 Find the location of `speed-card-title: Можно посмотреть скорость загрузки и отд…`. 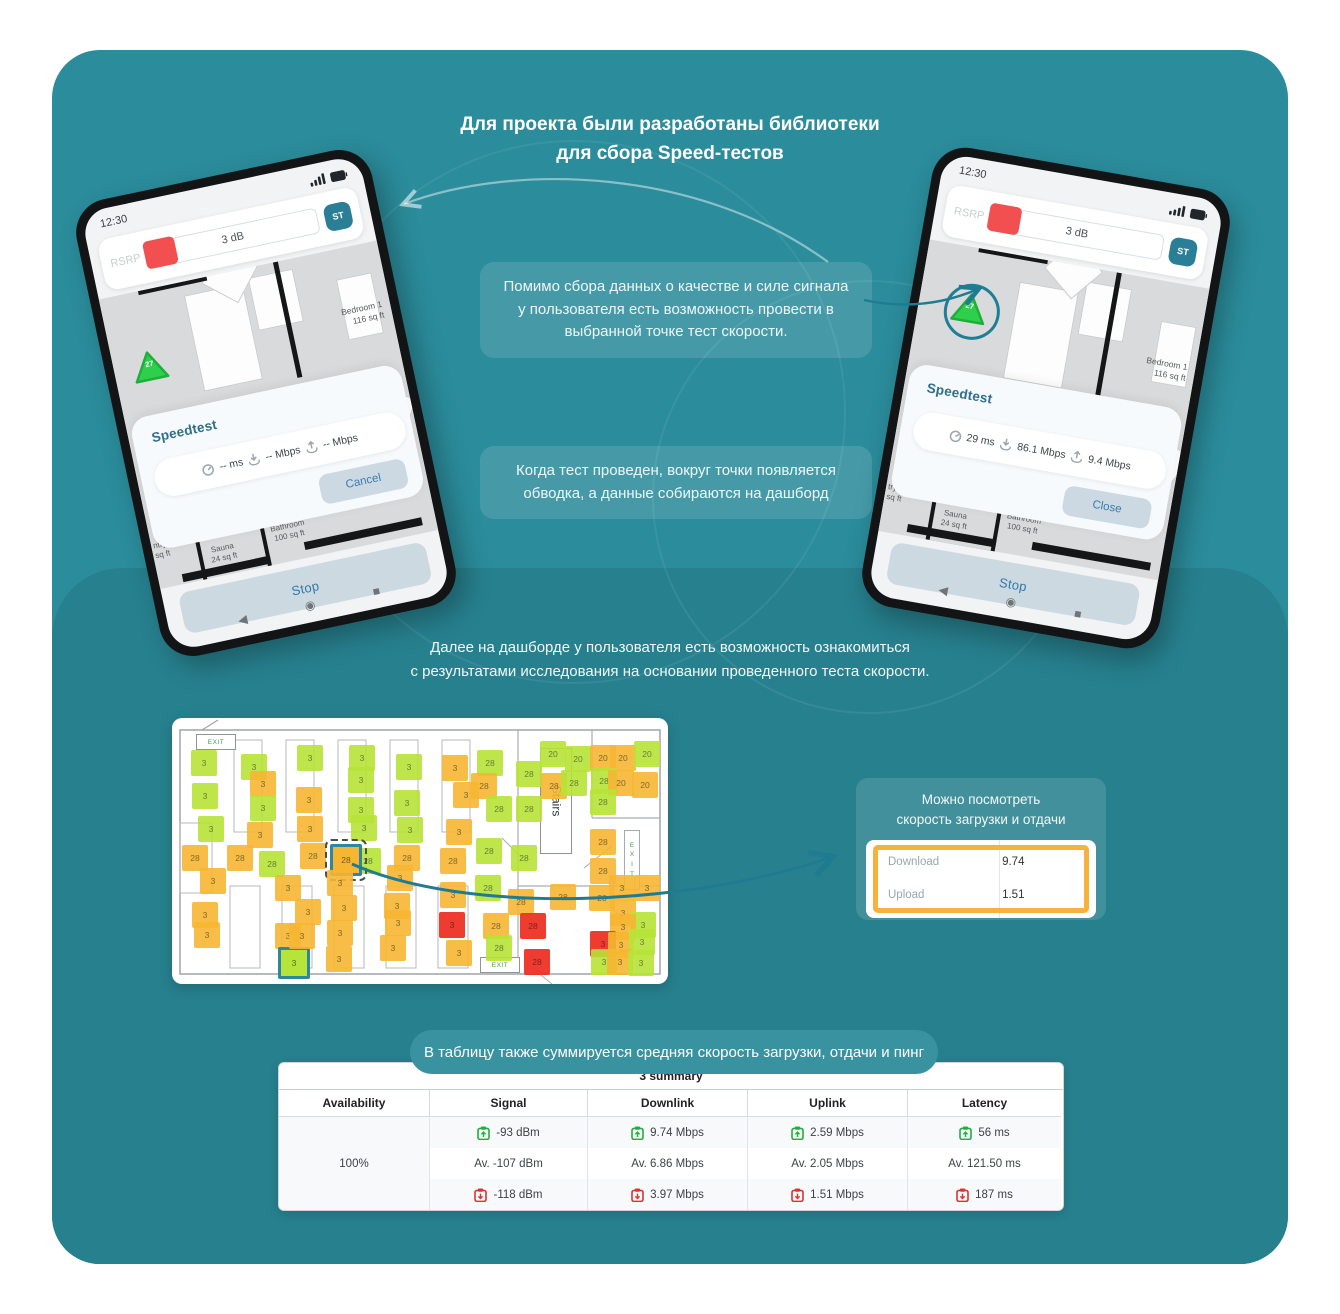

speed-card-title: Можно посмотреть скорость загрузки и отд… is located at coordinates (981, 810).